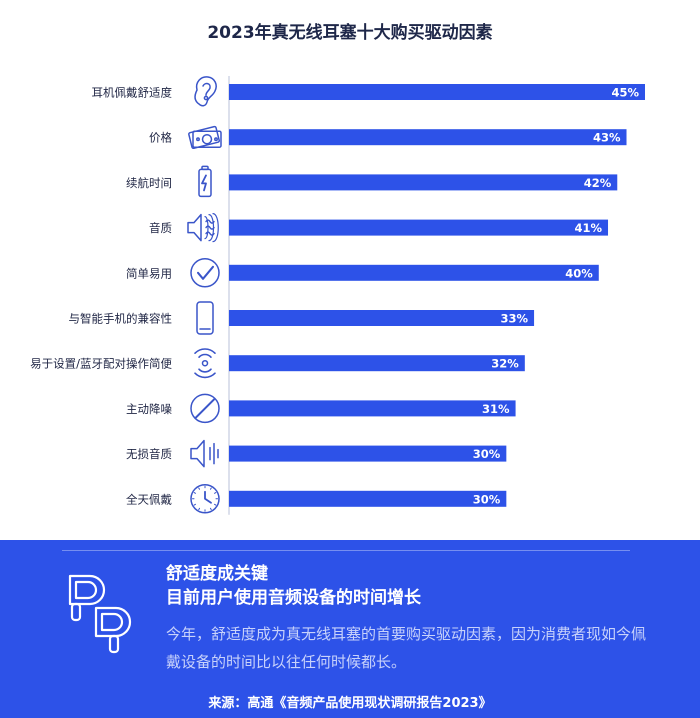  What do you see at coordinates (293, 598) in the screenshot?
I see `headline-line-2: 目前用户使用音频设备的时间增长` at bounding box center [293, 598].